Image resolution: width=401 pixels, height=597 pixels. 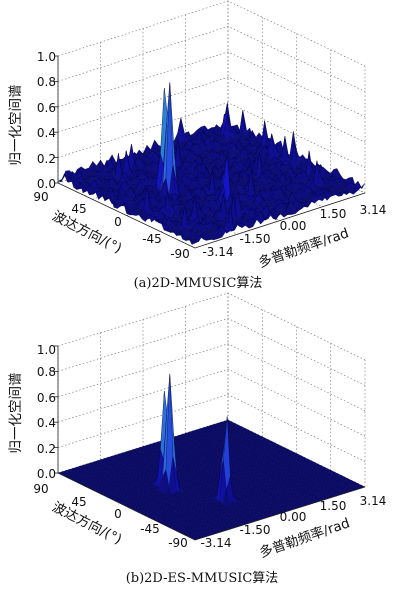 I want to click on z-tick-b-2: 0.4, so click(x=46, y=423).